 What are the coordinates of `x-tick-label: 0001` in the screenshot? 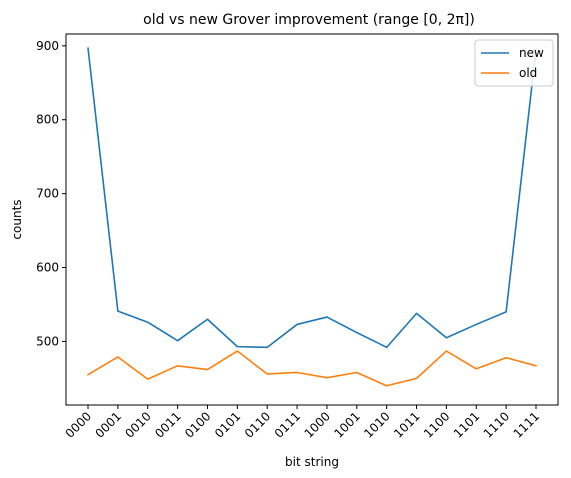 It's located at (107, 424).